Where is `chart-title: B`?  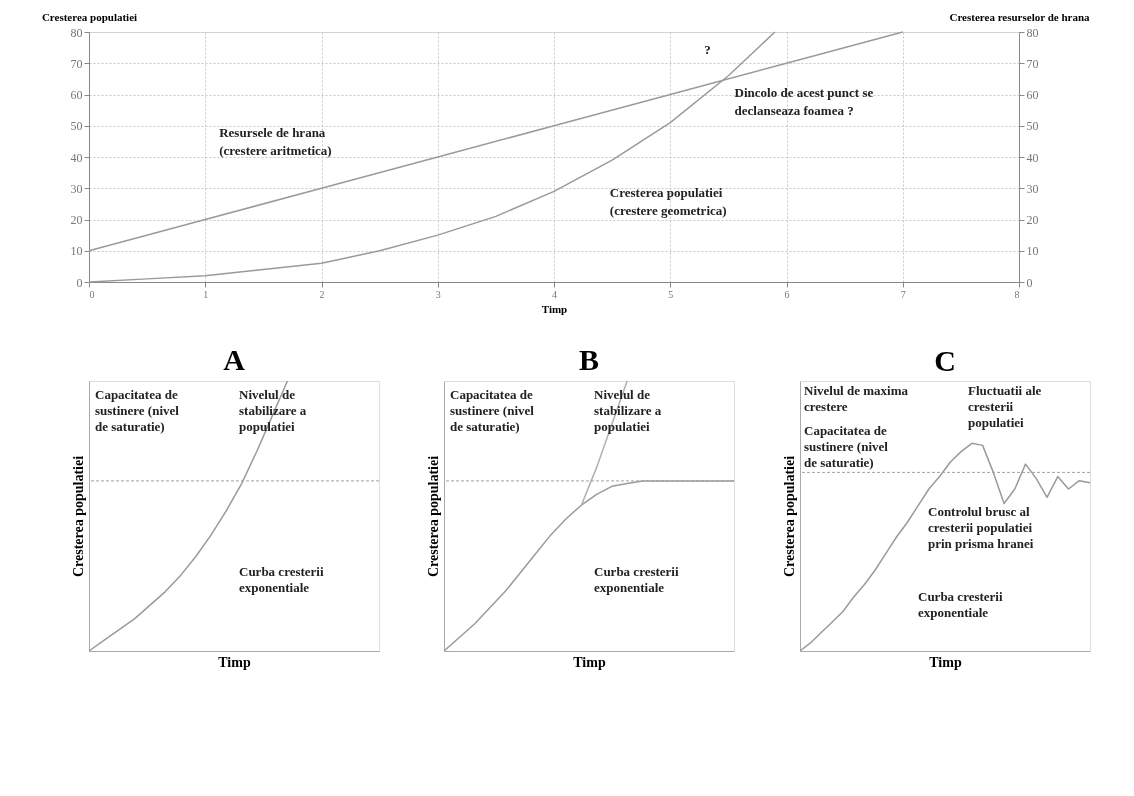 chart-title: B is located at coordinates (589, 360).